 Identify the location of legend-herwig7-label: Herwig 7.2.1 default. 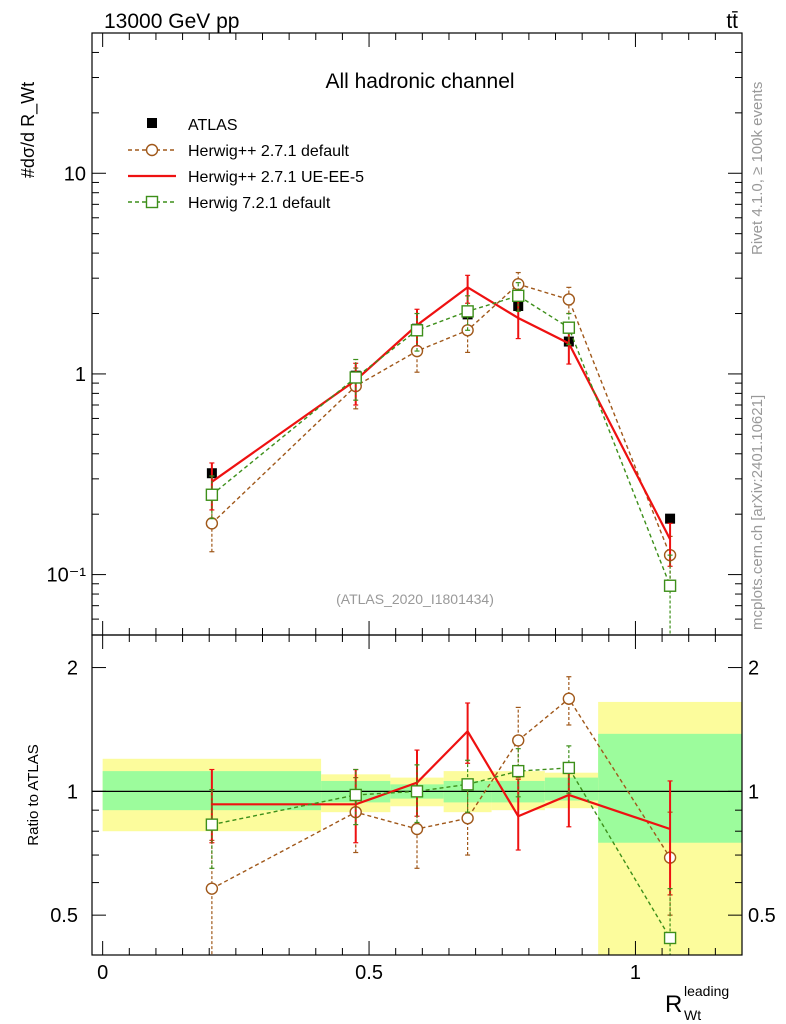
(259, 203).